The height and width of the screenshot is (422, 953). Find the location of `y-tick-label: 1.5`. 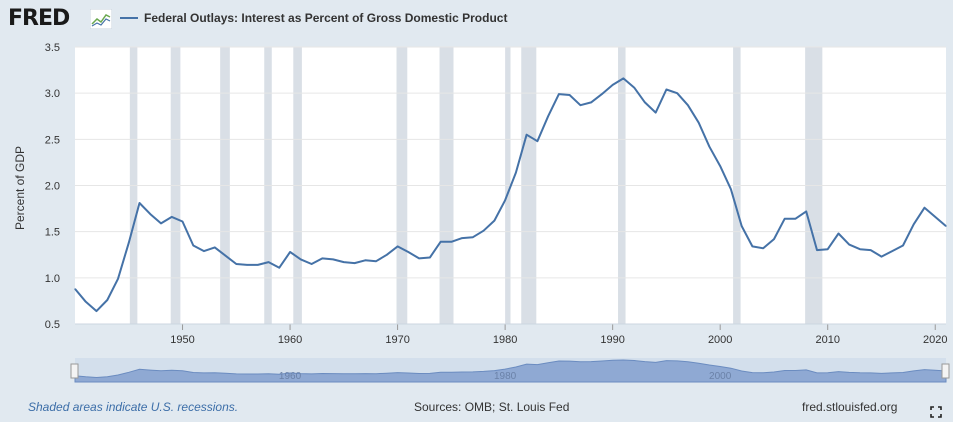

y-tick-label: 1.5 is located at coordinates (52, 233).